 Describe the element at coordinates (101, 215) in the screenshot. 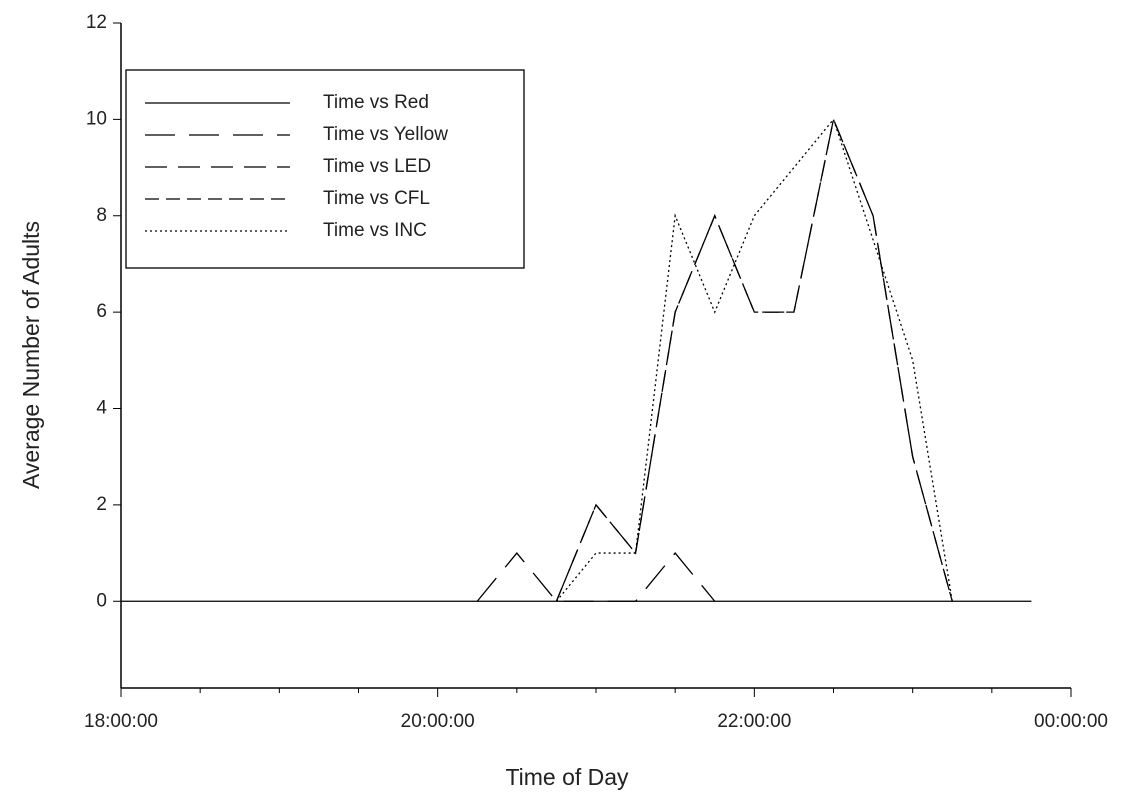

I see `y-tick-label: 8` at that location.